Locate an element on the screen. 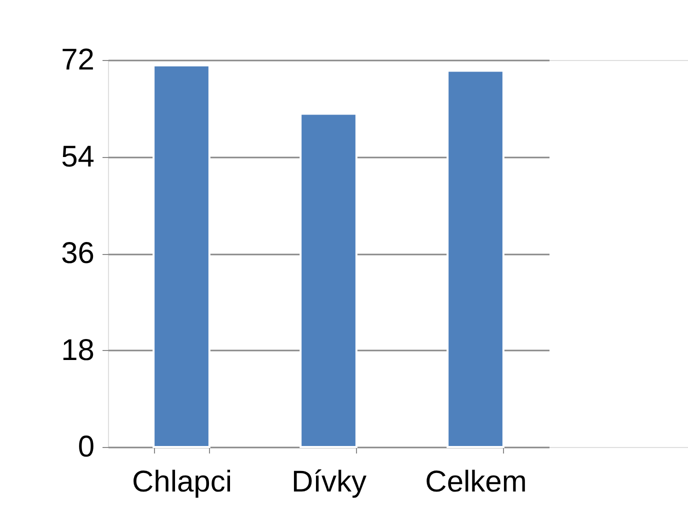 The width and height of the screenshot is (688, 519). x-tick-label: Chlapci is located at coordinates (182, 482).